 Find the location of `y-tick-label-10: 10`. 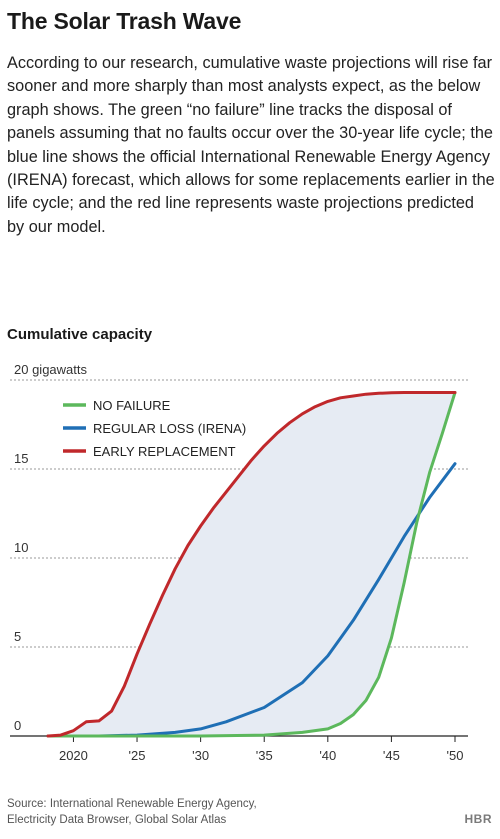

y-tick-label-10: 10 is located at coordinates (21, 547).